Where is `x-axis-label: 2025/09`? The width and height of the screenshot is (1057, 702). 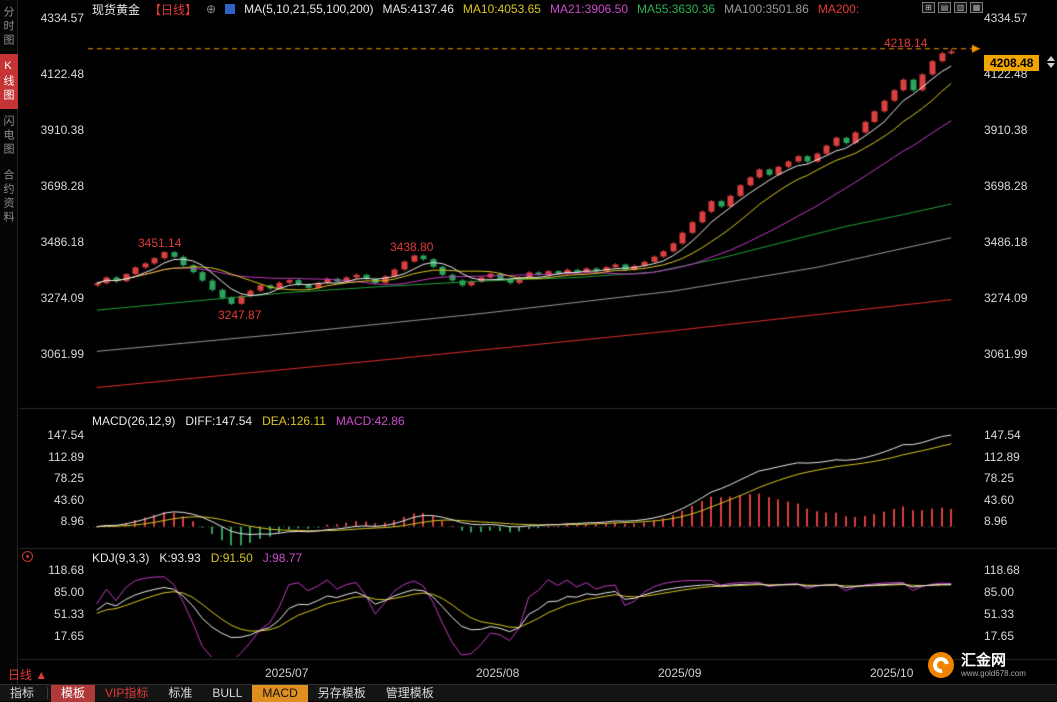
x-axis-label: 2025/09 is located at coordinates (680, 673).